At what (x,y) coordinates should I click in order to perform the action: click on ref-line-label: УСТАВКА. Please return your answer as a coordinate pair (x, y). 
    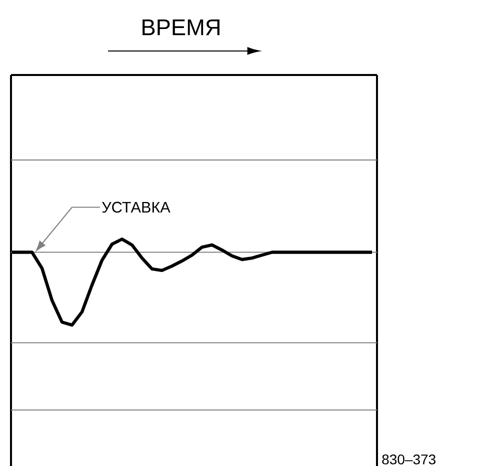
    Looking at the image, I should click on (136, 207).